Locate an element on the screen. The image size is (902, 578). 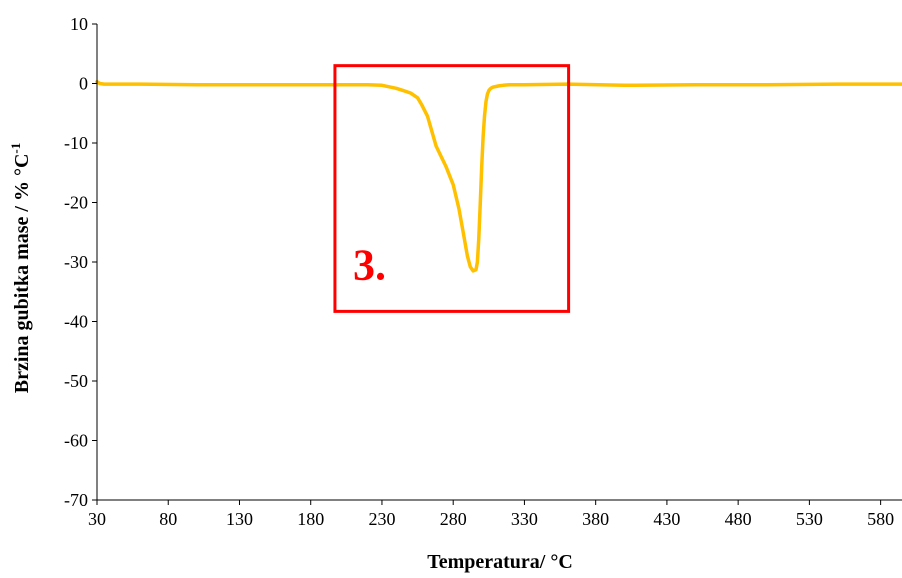
y-axis-ticks: 10 0 -10 -20 -30 -40 -50 -60 -70 is located at coordinates (80, 262).